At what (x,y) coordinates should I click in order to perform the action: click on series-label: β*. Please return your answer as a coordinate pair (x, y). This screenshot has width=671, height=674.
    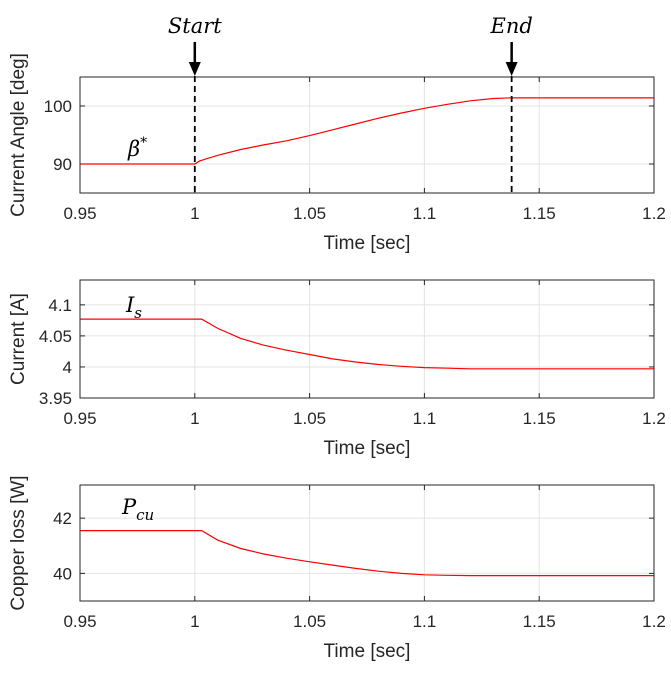
    Looking at the image, I should click on (137, 148).